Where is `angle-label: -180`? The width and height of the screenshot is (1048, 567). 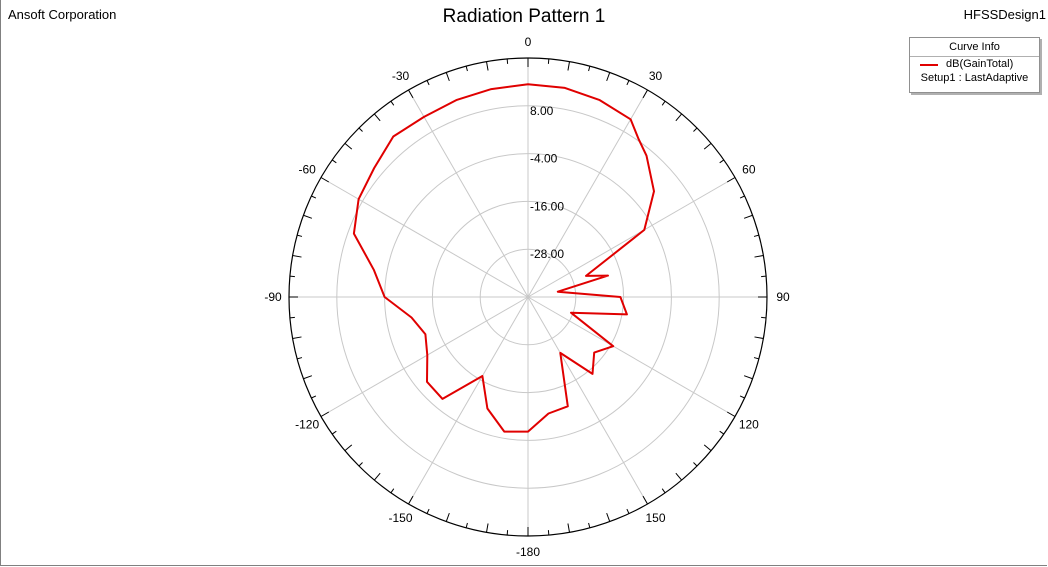
angle-label: -180 is located at coordinates (528, 552).